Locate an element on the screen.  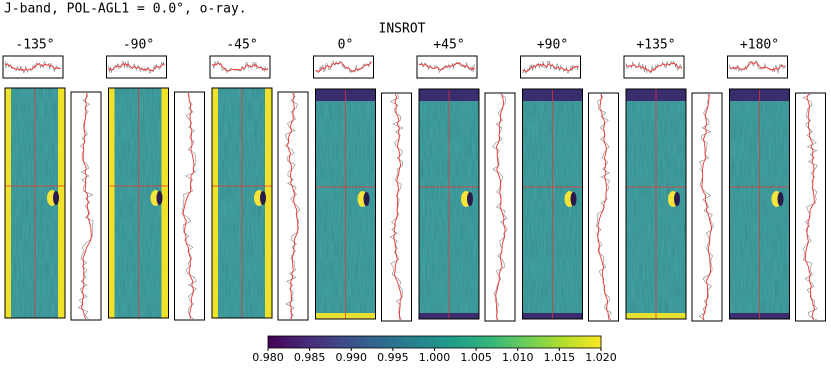
panel-label: +90° is located at coordinates (552, 45).